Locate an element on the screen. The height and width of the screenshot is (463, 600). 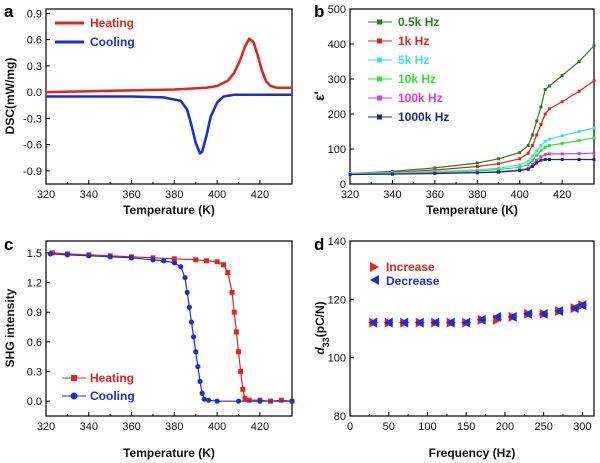
ytick-label: 200 is located at coordinates (337, 115).